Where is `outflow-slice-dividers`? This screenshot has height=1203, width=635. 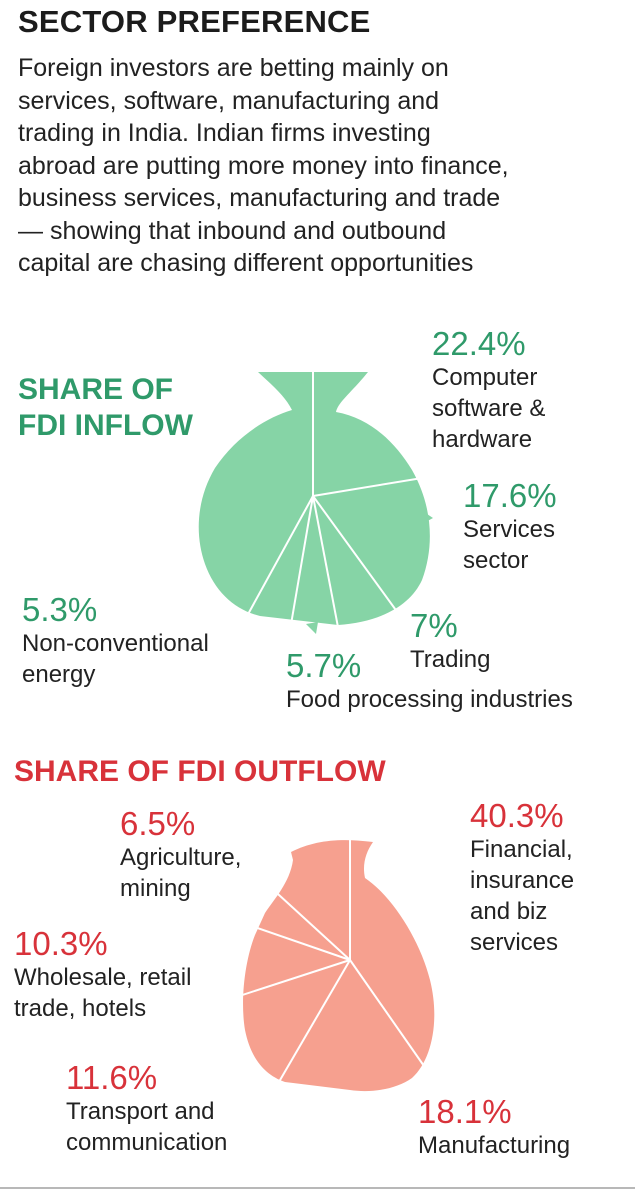 outflow-slice-dividers is located at coordinates (322, 950).